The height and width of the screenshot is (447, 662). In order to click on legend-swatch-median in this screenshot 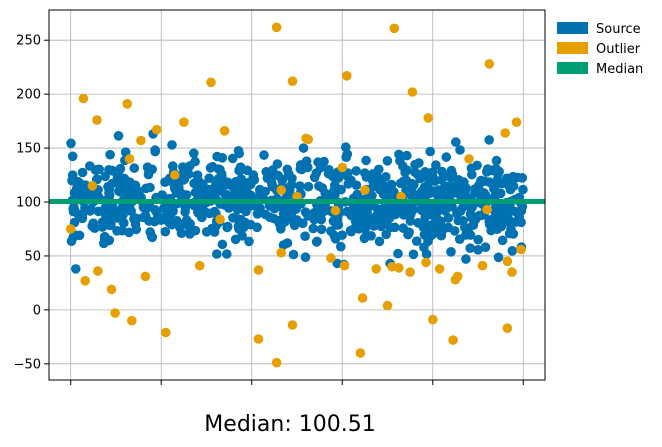, I will do `click(572, 68)`.